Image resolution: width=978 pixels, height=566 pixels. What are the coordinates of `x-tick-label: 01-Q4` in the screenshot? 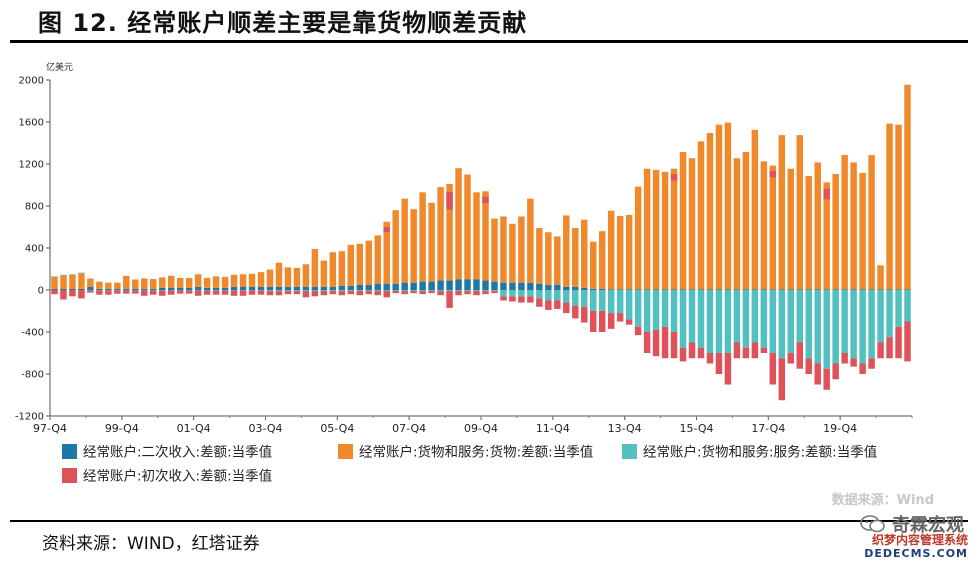 It's located at (194, 428).